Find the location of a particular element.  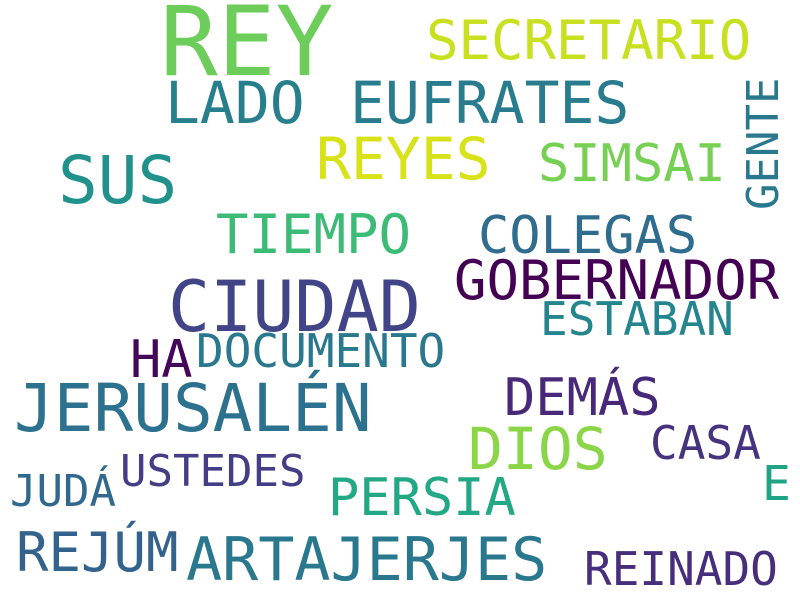

word-tiempo: TIEMPO is located at coordinates (314, 234).